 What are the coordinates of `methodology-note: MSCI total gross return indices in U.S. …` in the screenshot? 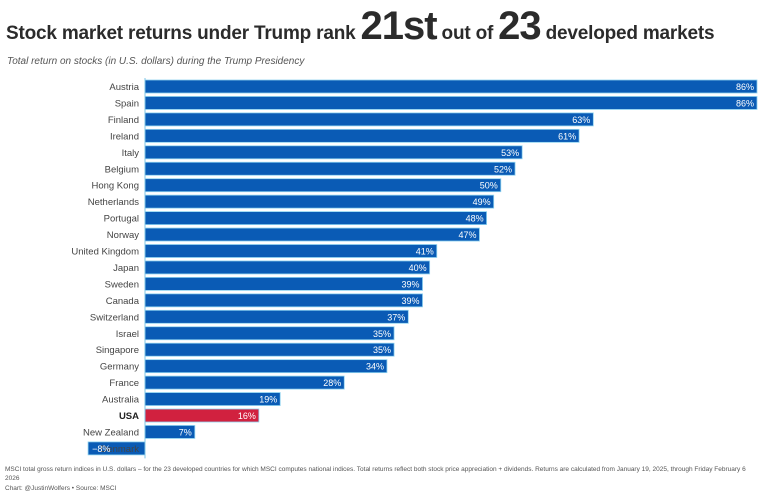 It's located at (375, 474).